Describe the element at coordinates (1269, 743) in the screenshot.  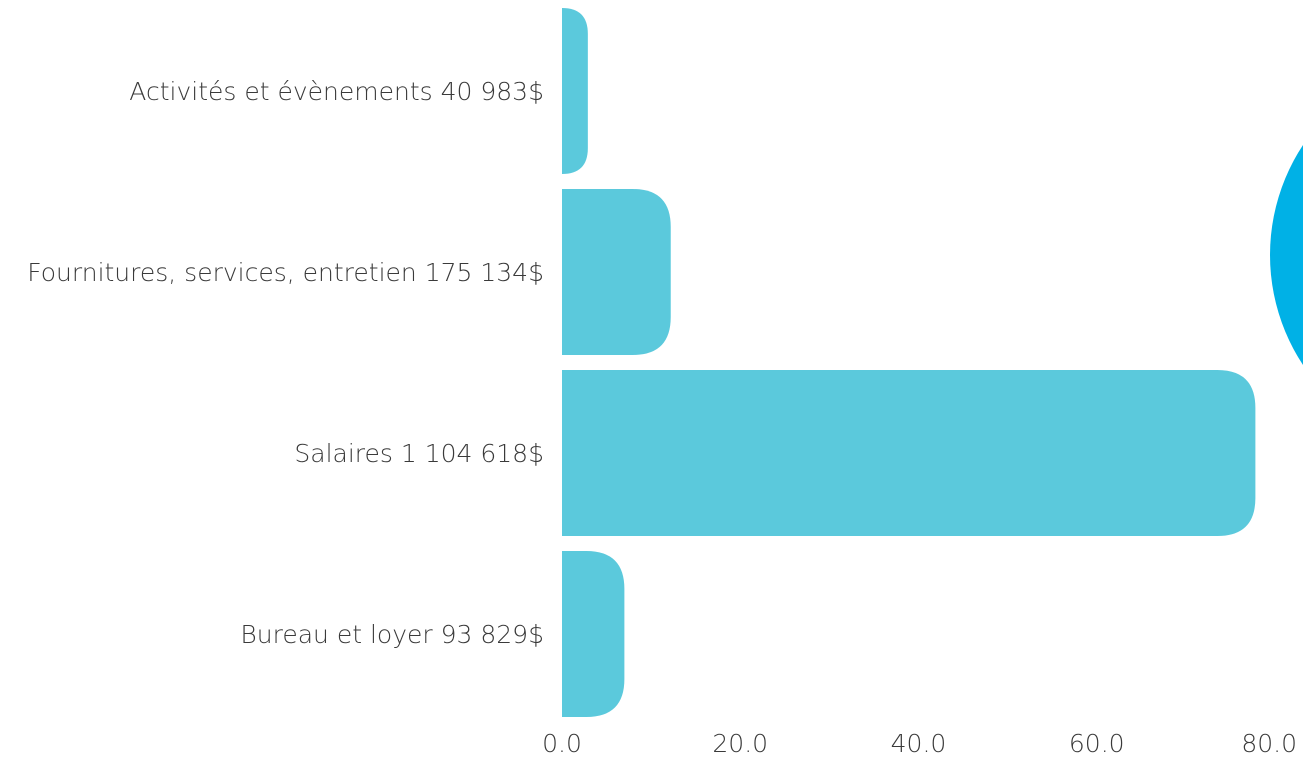
I see `x-tick-label: 80.0` at that location.